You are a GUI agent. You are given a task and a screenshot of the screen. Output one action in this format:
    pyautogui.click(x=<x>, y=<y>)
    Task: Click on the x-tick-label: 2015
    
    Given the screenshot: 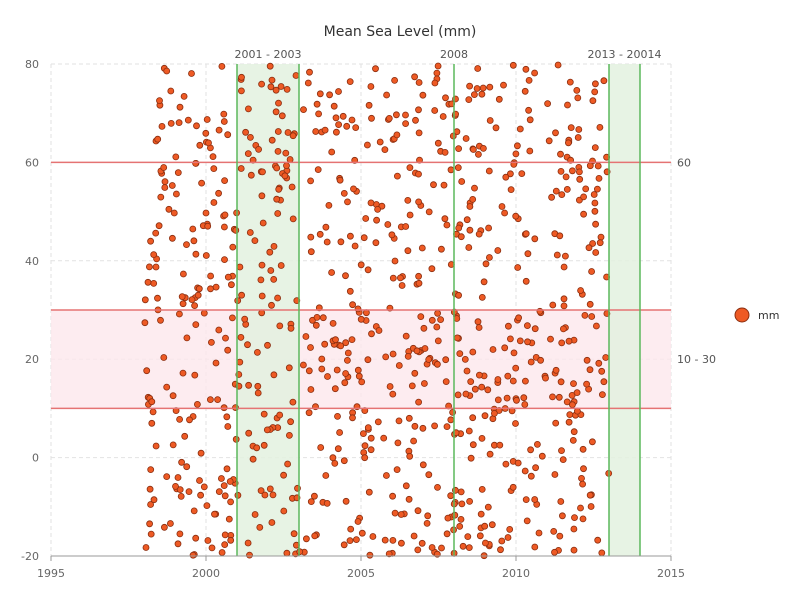 What is the action you would take?
    pyautogui.click(x=671, y=573)
    